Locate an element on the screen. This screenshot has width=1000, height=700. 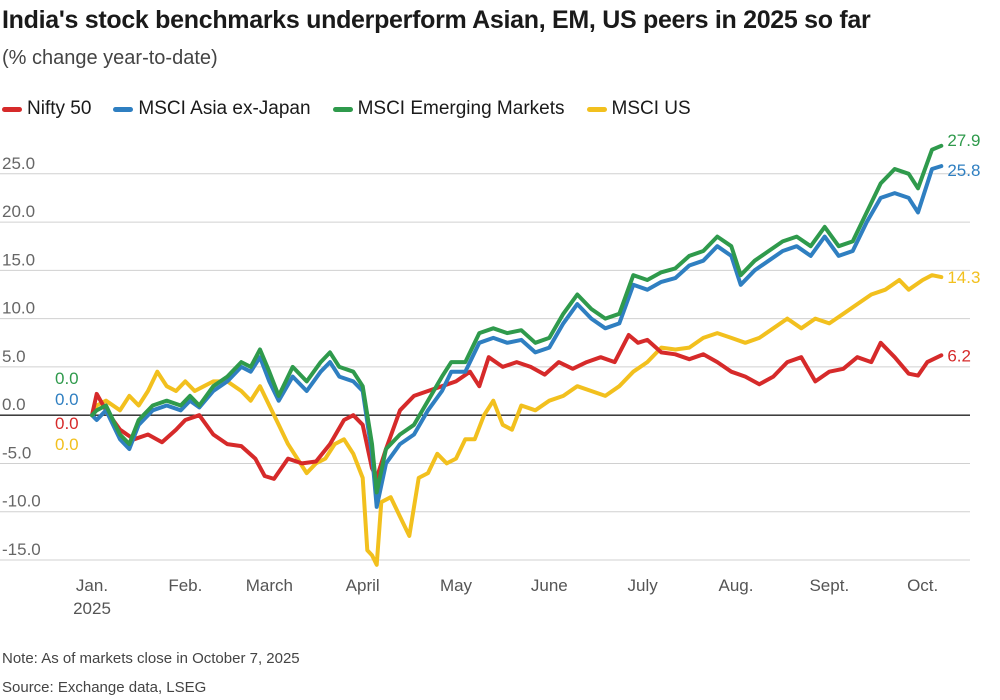
x-tick-label: June is located at coordinates (549, 585).